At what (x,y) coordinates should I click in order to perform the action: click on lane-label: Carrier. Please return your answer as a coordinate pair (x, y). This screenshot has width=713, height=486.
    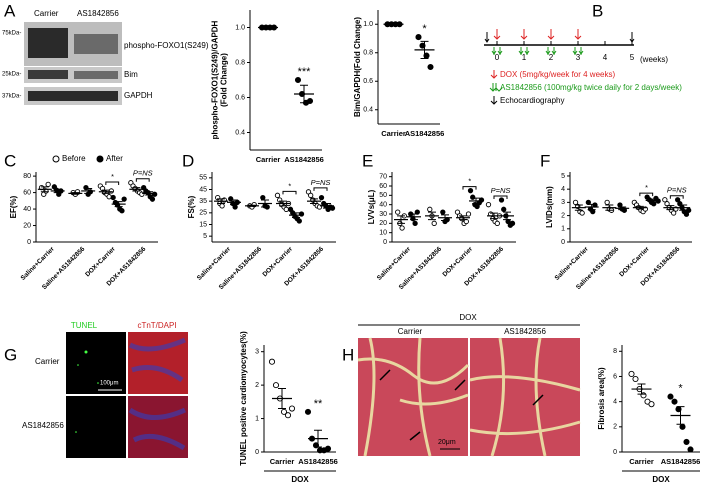
    Looking at the image, I should click on (46, 13).